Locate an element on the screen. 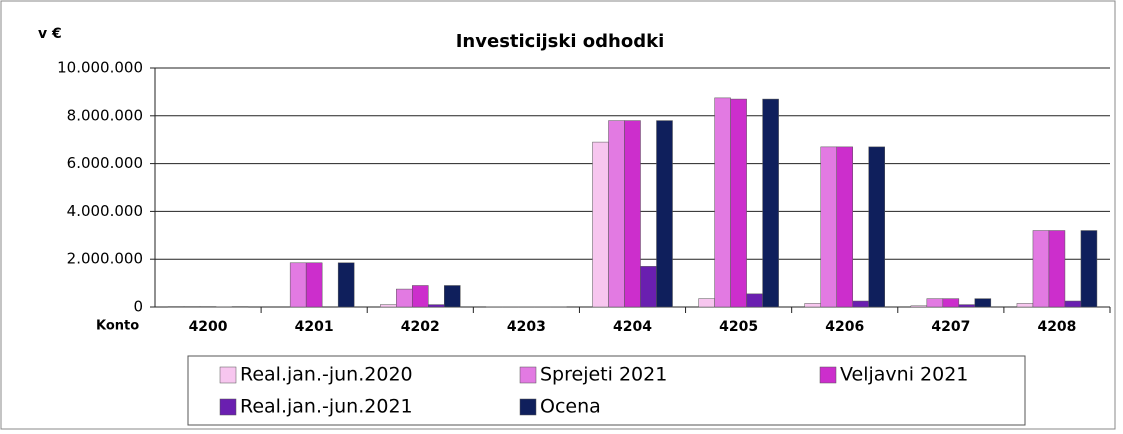  chart-title: Investicijski odhodki is located at coordinates (560, 41).